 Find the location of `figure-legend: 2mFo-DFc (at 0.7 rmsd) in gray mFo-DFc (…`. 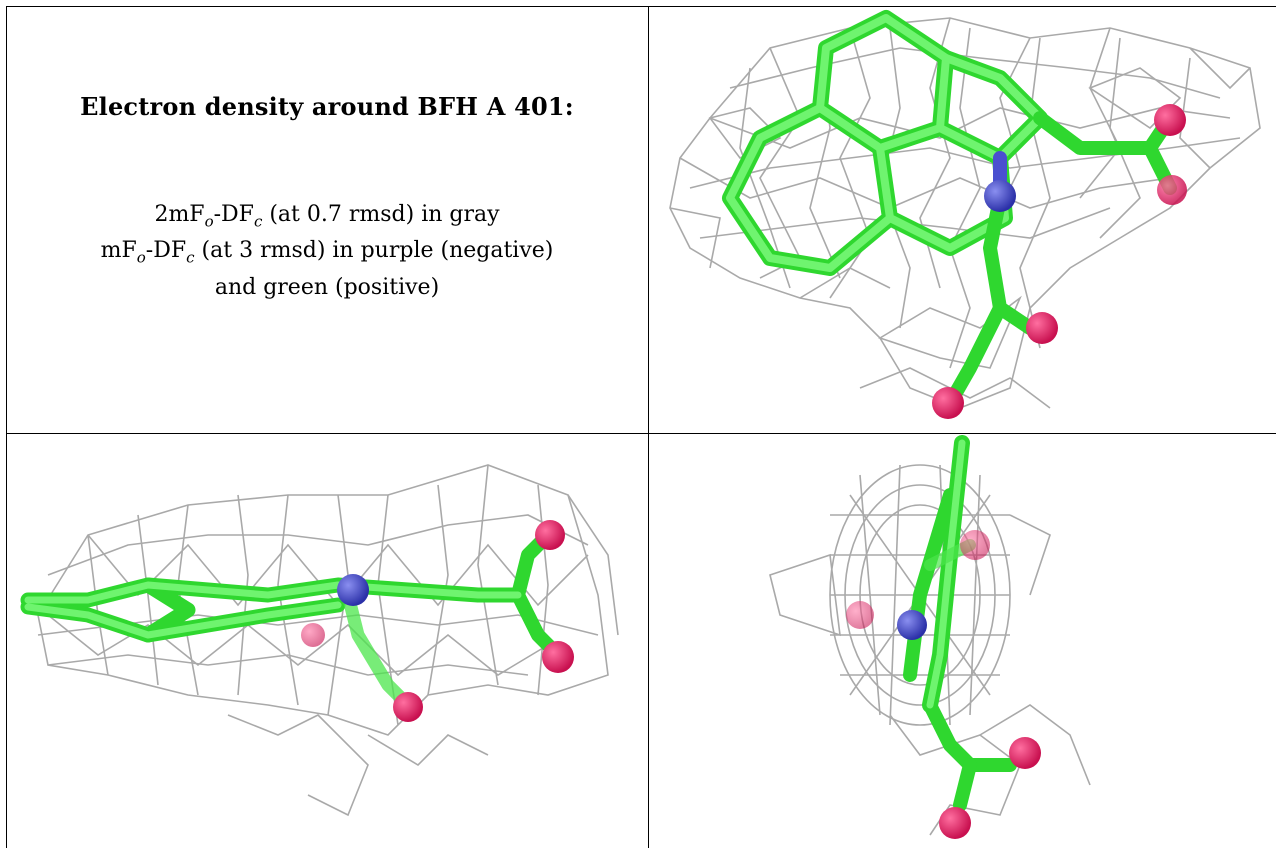

figure-legend: 2mFo-DFc (at 0.7 rmsd) in gray mFo-DFc (… is located at coordinates (327, 251).